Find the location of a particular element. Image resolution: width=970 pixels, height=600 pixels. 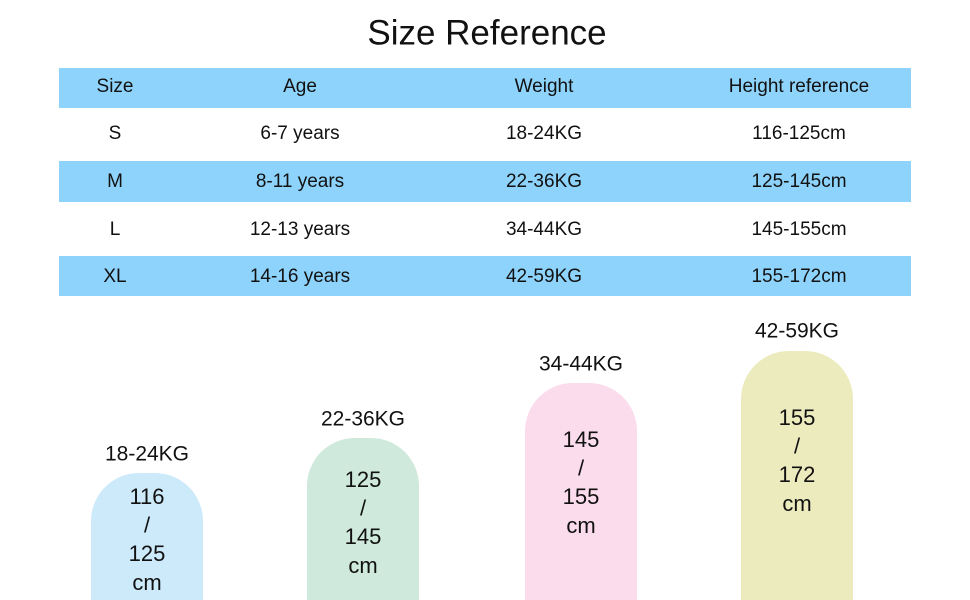

table-cell: 155-172cm is located at coordinates (798, 276).